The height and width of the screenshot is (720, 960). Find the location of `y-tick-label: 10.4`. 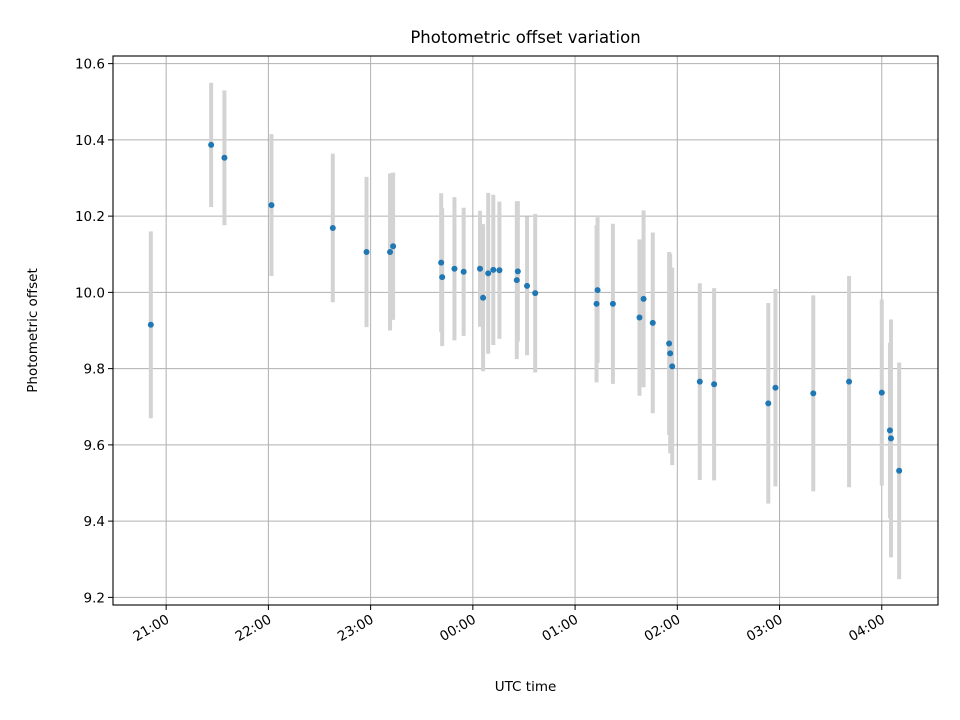

y-tick-label: 10.4 is located at coordinates (90, 141).